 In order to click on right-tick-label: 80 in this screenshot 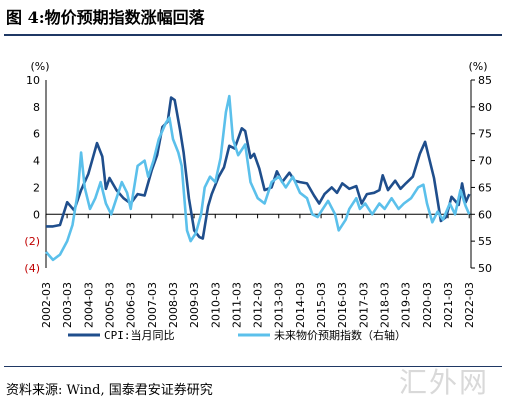, I will do `click(485, 107)`.